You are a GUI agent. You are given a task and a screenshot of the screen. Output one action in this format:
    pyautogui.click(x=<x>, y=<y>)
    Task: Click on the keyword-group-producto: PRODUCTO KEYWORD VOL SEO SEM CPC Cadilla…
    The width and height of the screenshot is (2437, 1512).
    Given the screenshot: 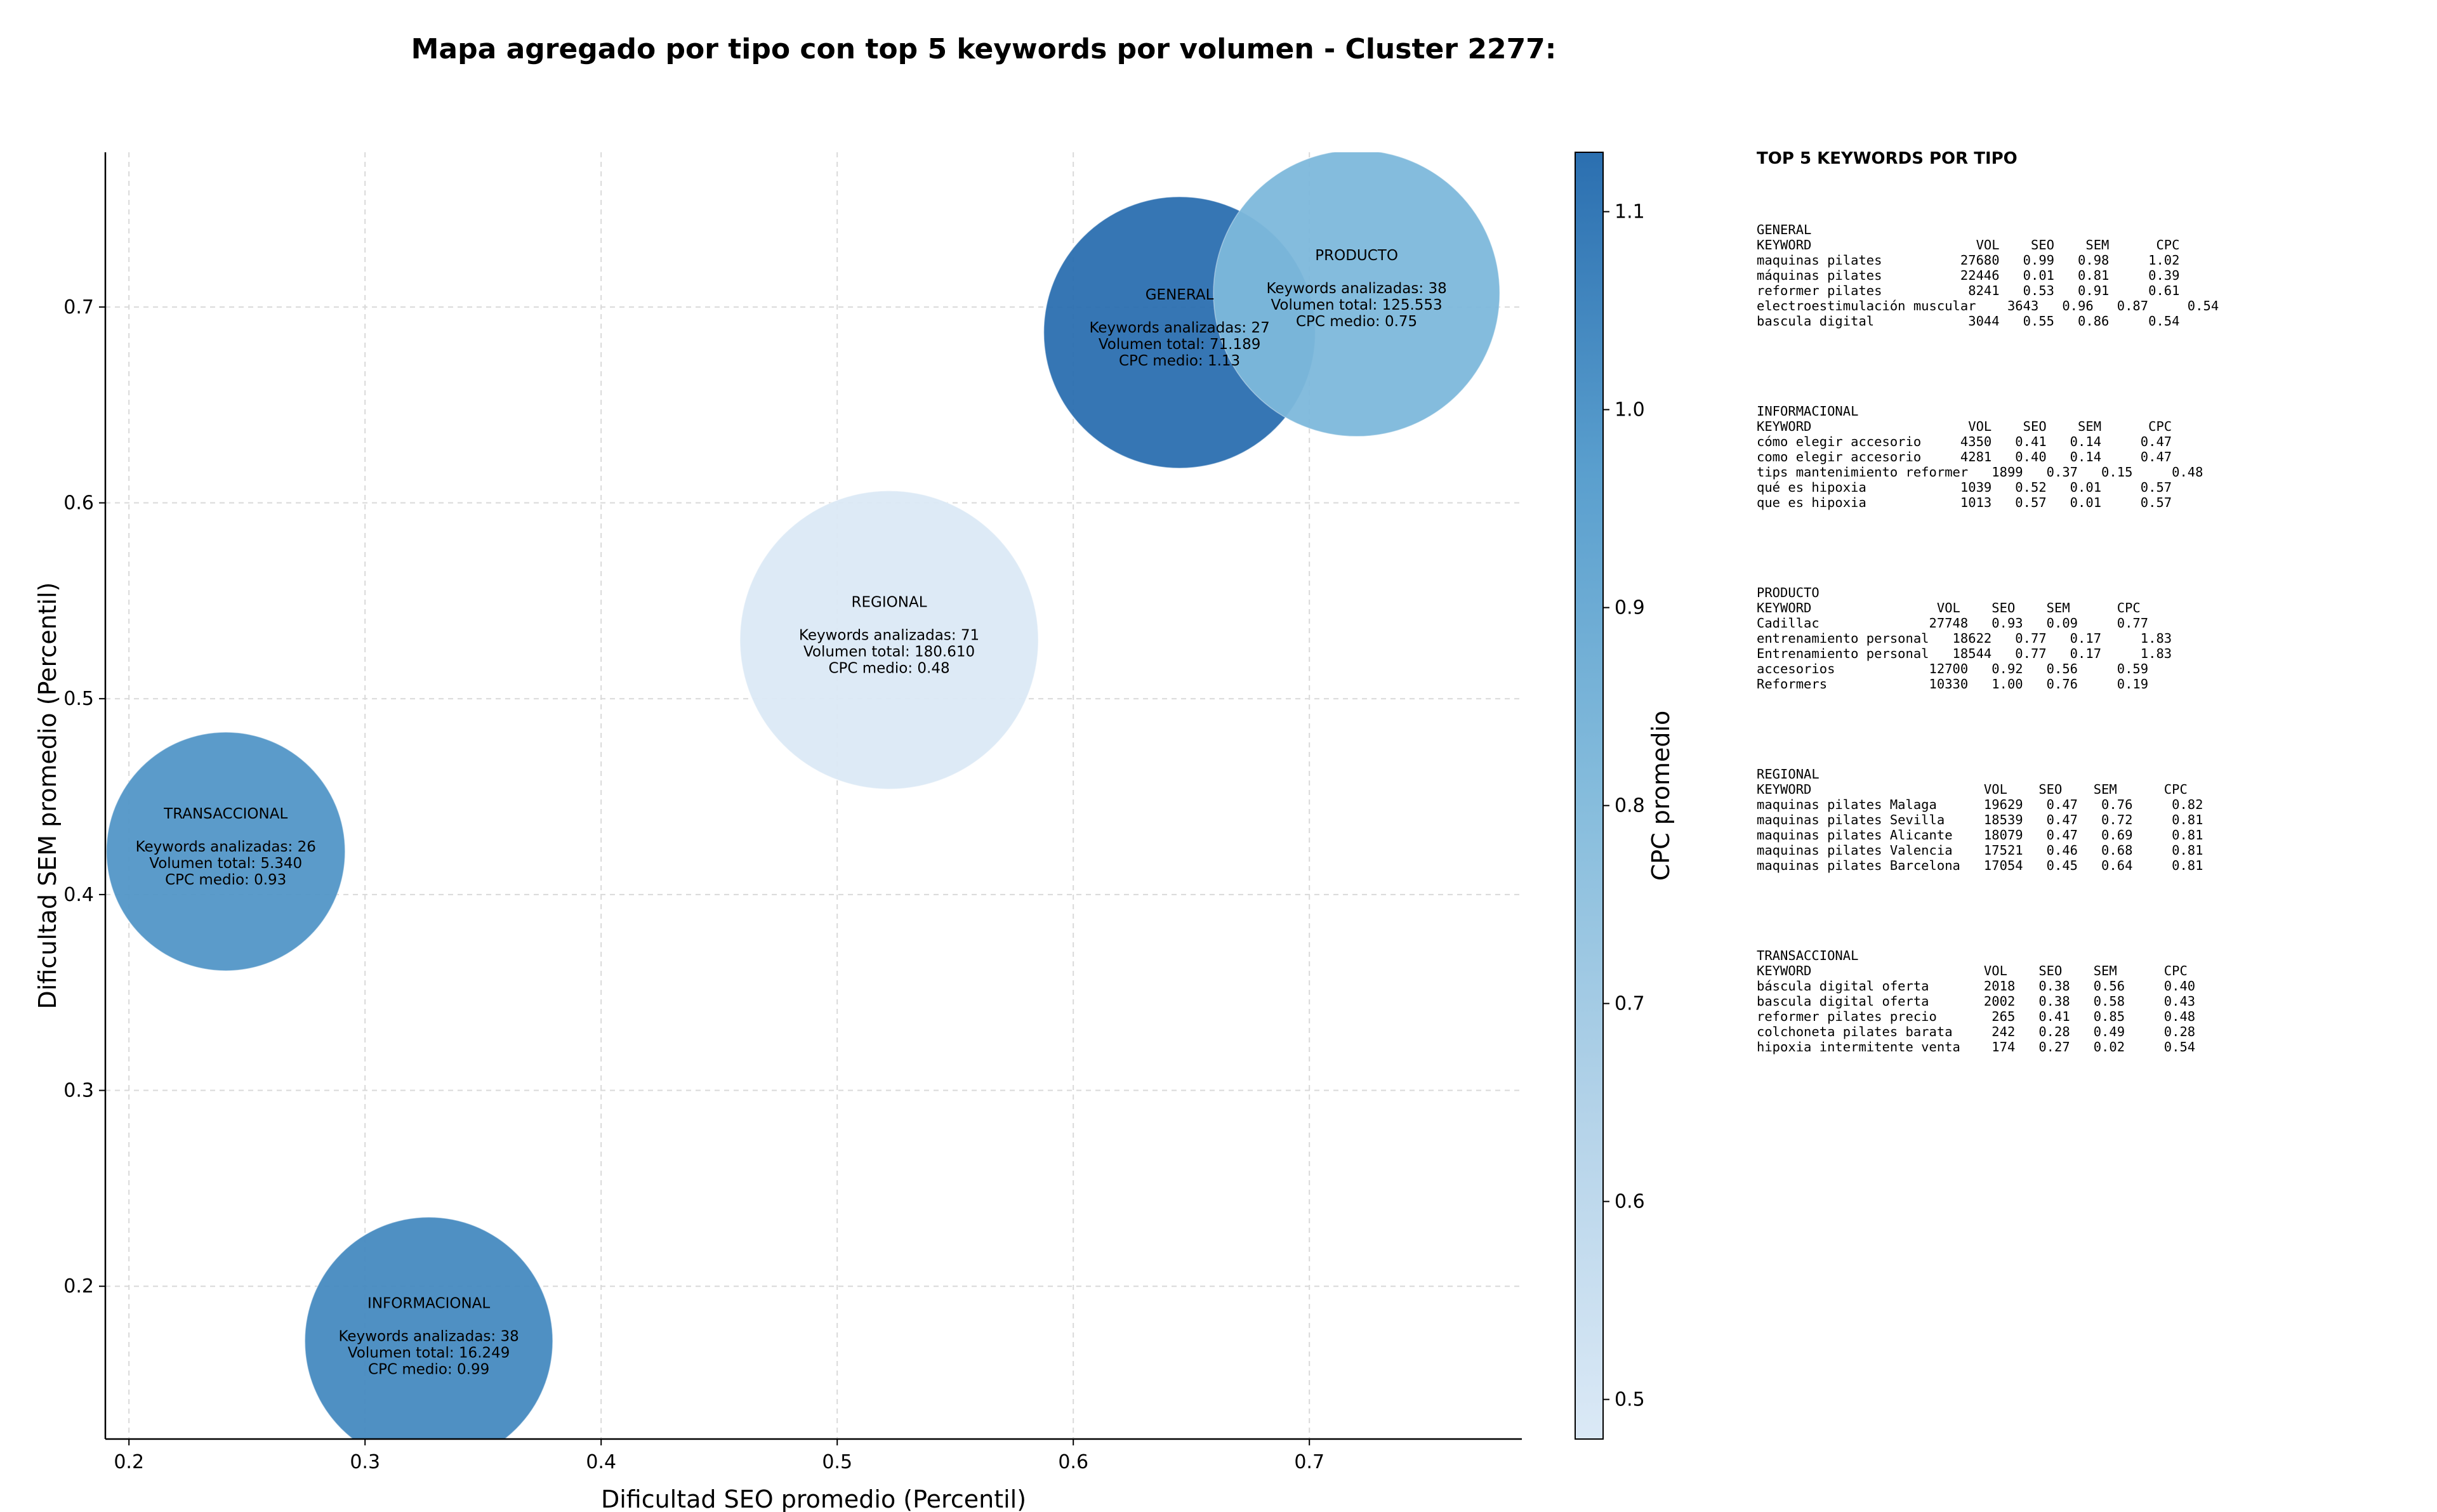 What is the action you would take?
    pyautogui.click(x=2093, y=639)
    